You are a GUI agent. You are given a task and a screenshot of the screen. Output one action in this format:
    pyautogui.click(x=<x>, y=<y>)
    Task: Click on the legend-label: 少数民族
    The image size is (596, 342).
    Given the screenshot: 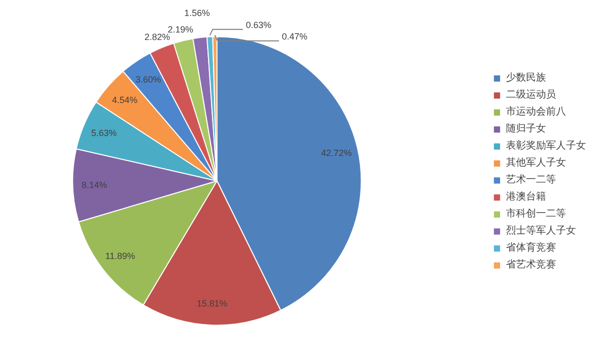 What is the action you would take?
    pyautogui.click(x=526, y=77)
    